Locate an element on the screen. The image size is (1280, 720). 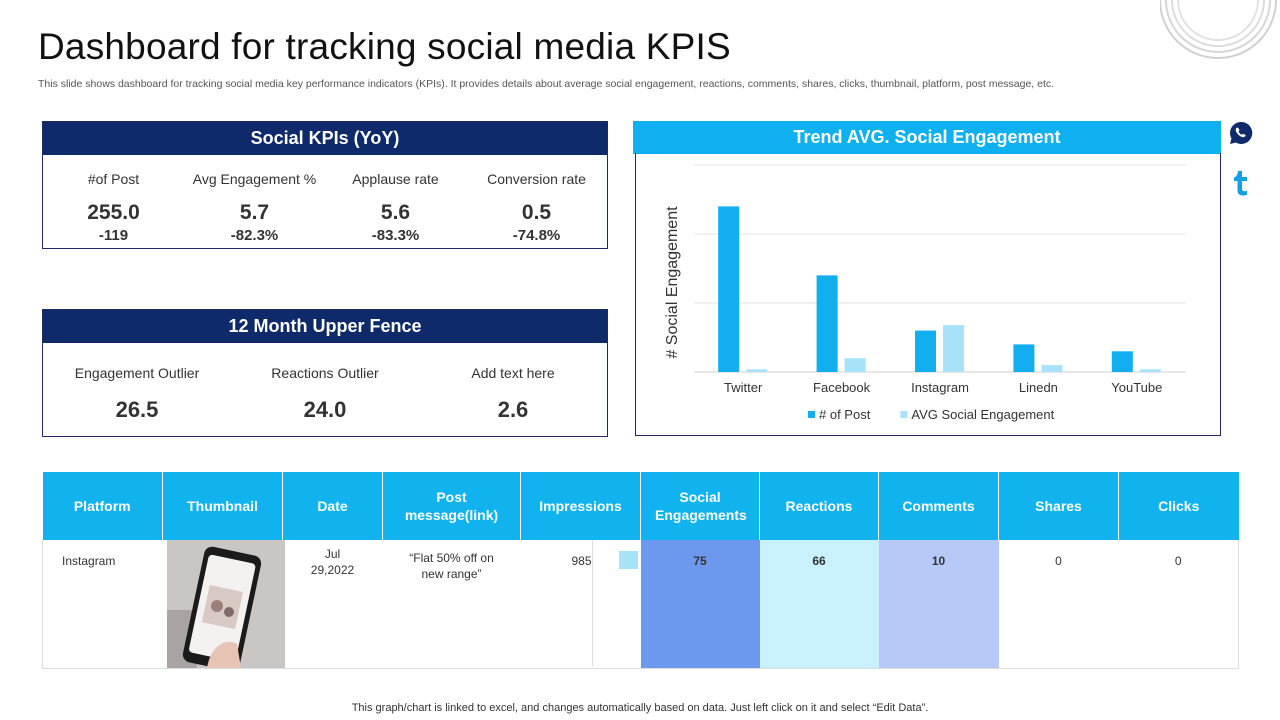
col-header-post-message: Post message(link) is located at coordinates (451, 506).